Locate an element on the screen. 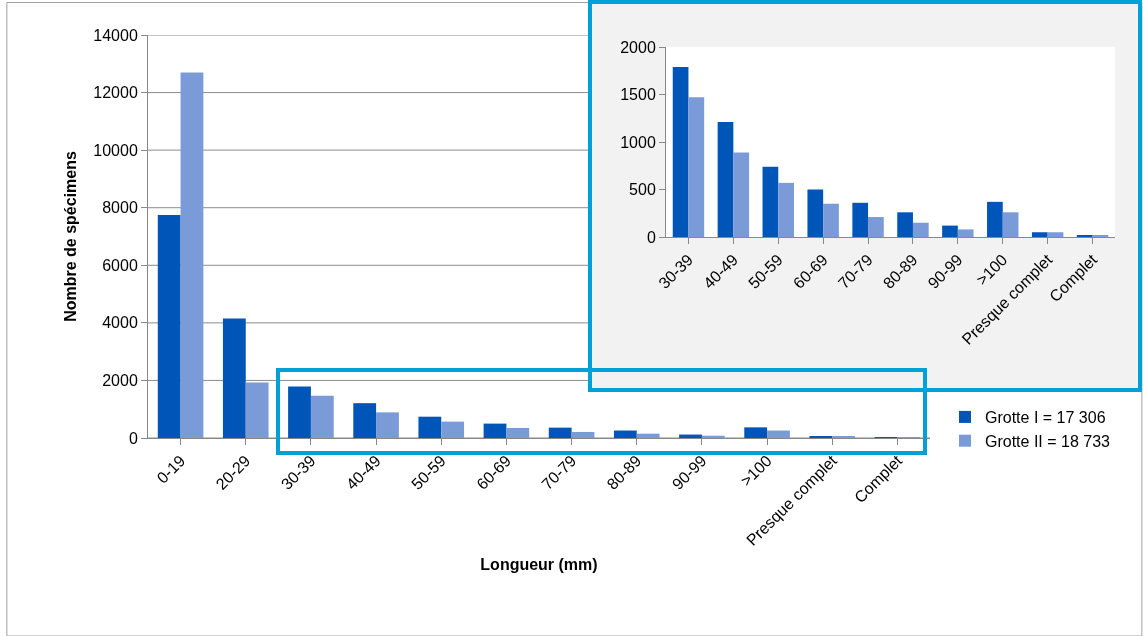 The height and width of the screenshot is (636, 1143). x-axis-title: Longueur (mm) is located at coordinates (539, 564).